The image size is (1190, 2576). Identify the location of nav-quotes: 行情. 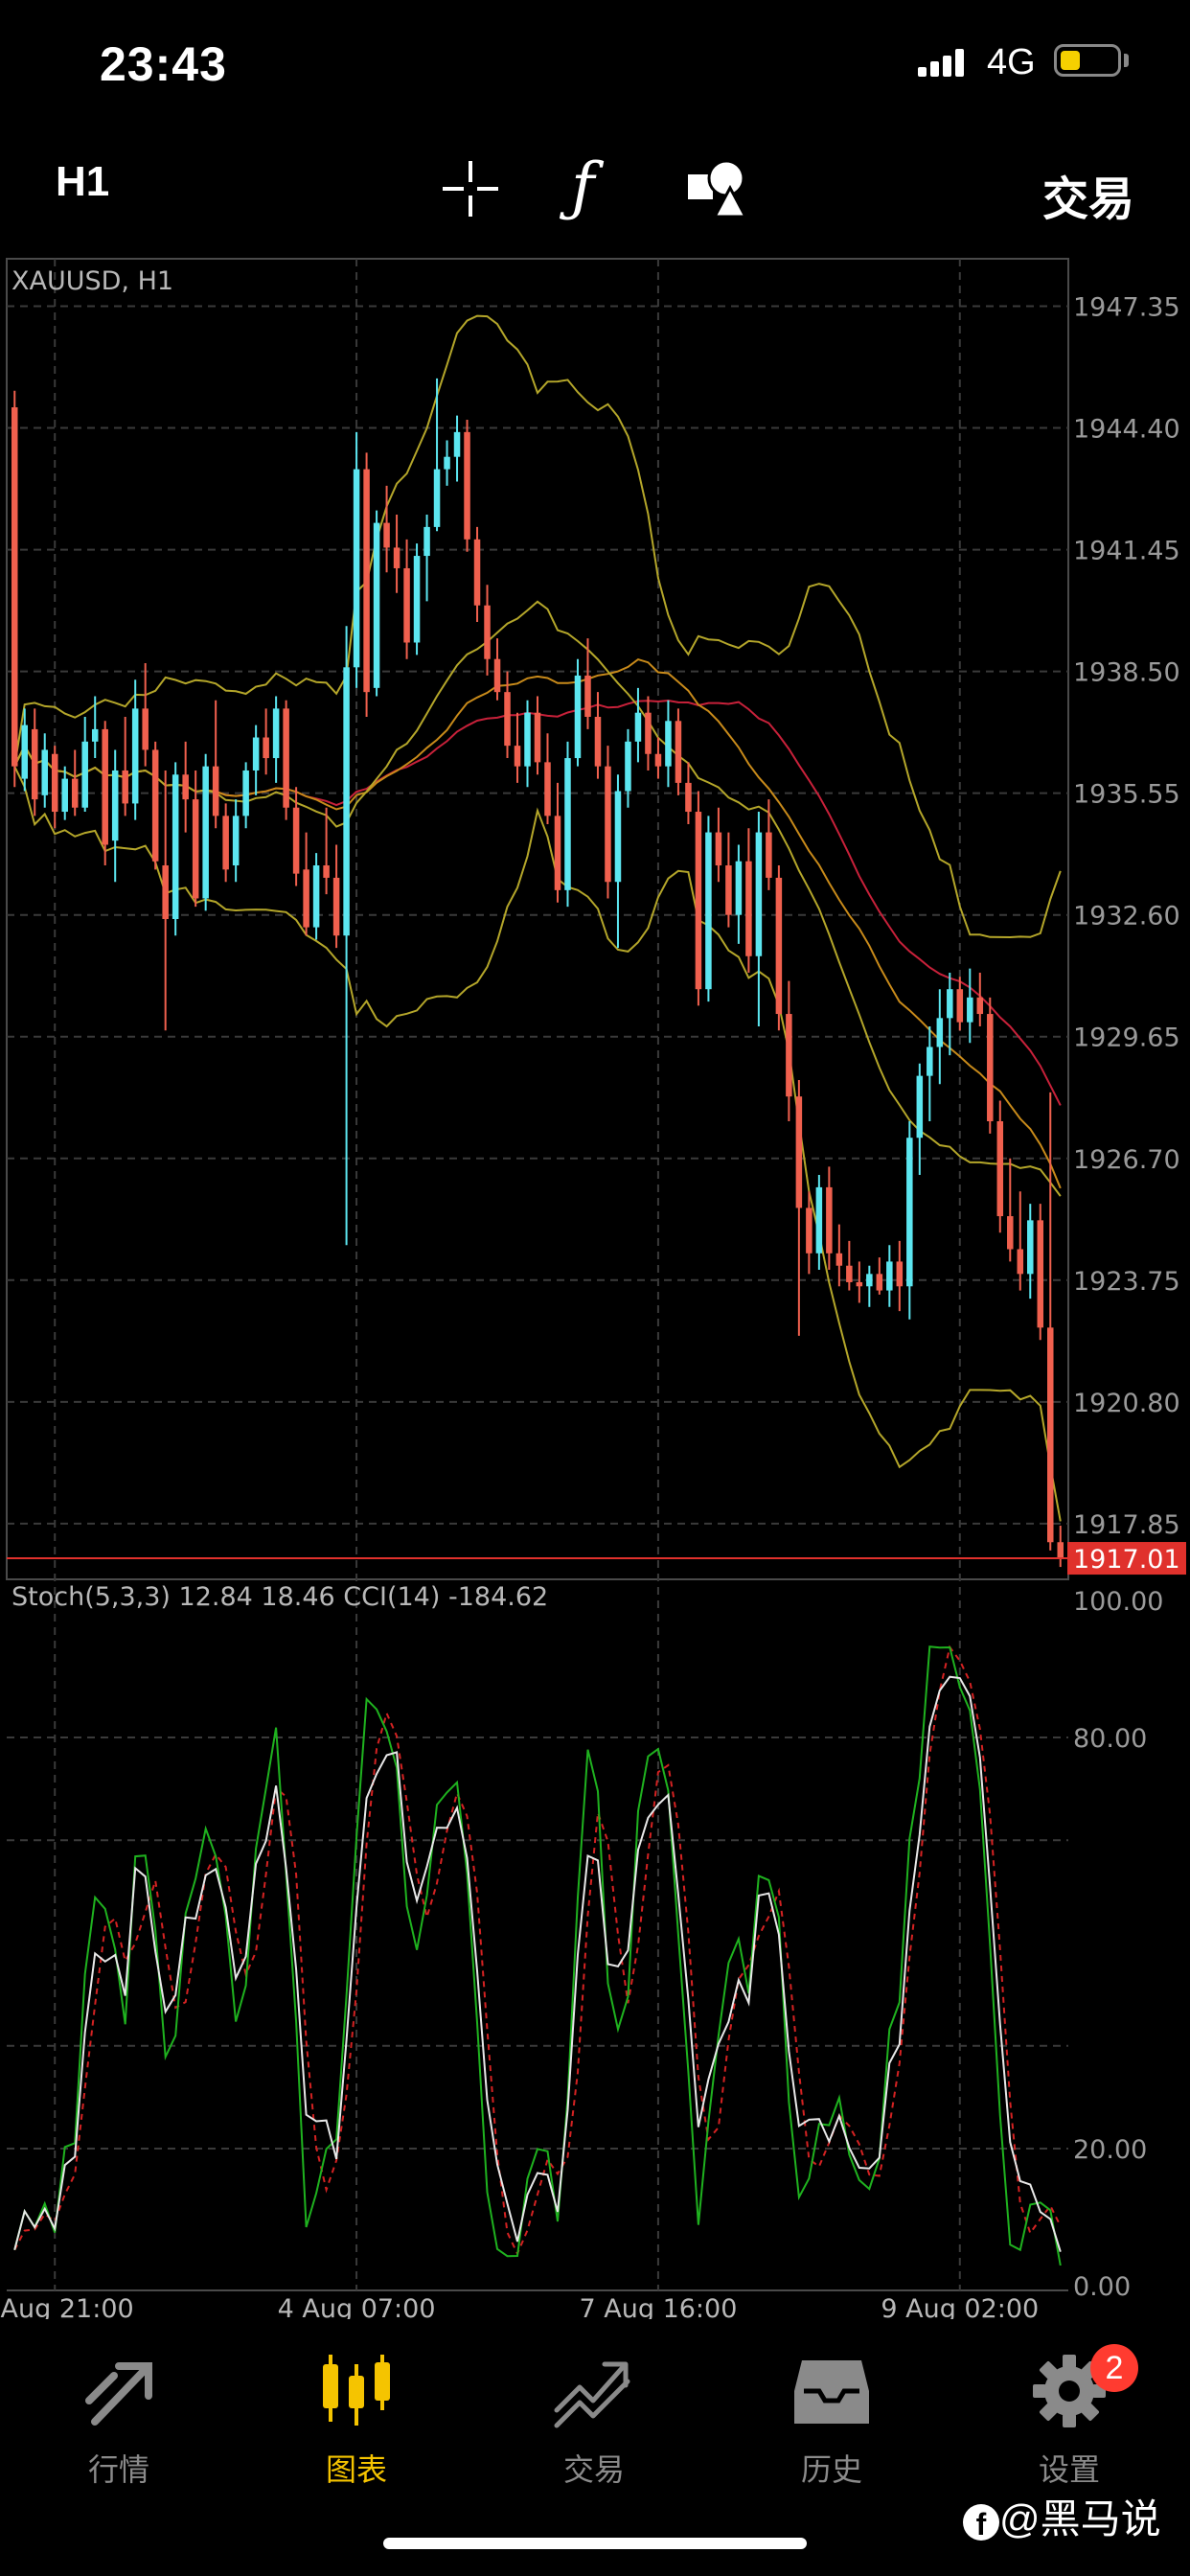
(119, 2421).